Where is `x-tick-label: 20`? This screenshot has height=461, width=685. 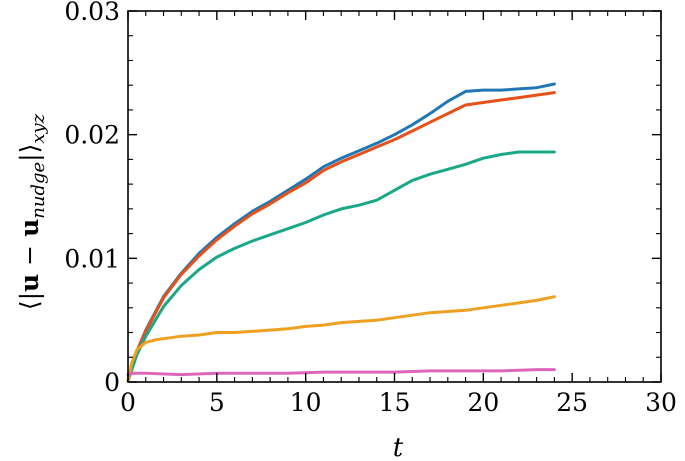 x-tick-label: 20 is located at coordinates (483, 402).